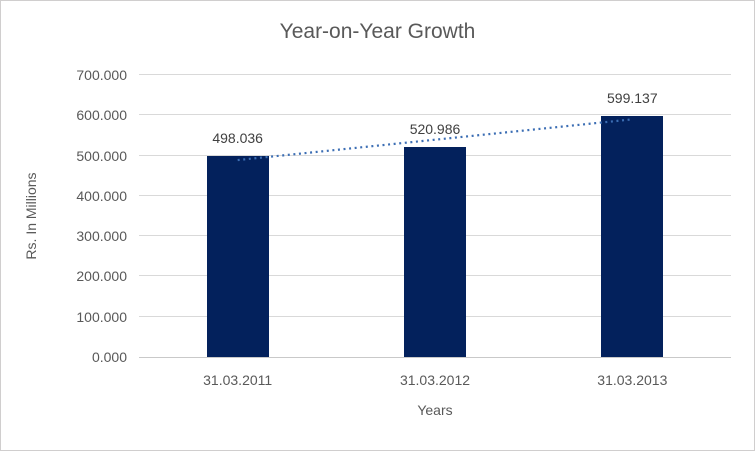  I want to click on bar-31.03.2013, so click(632, 236).